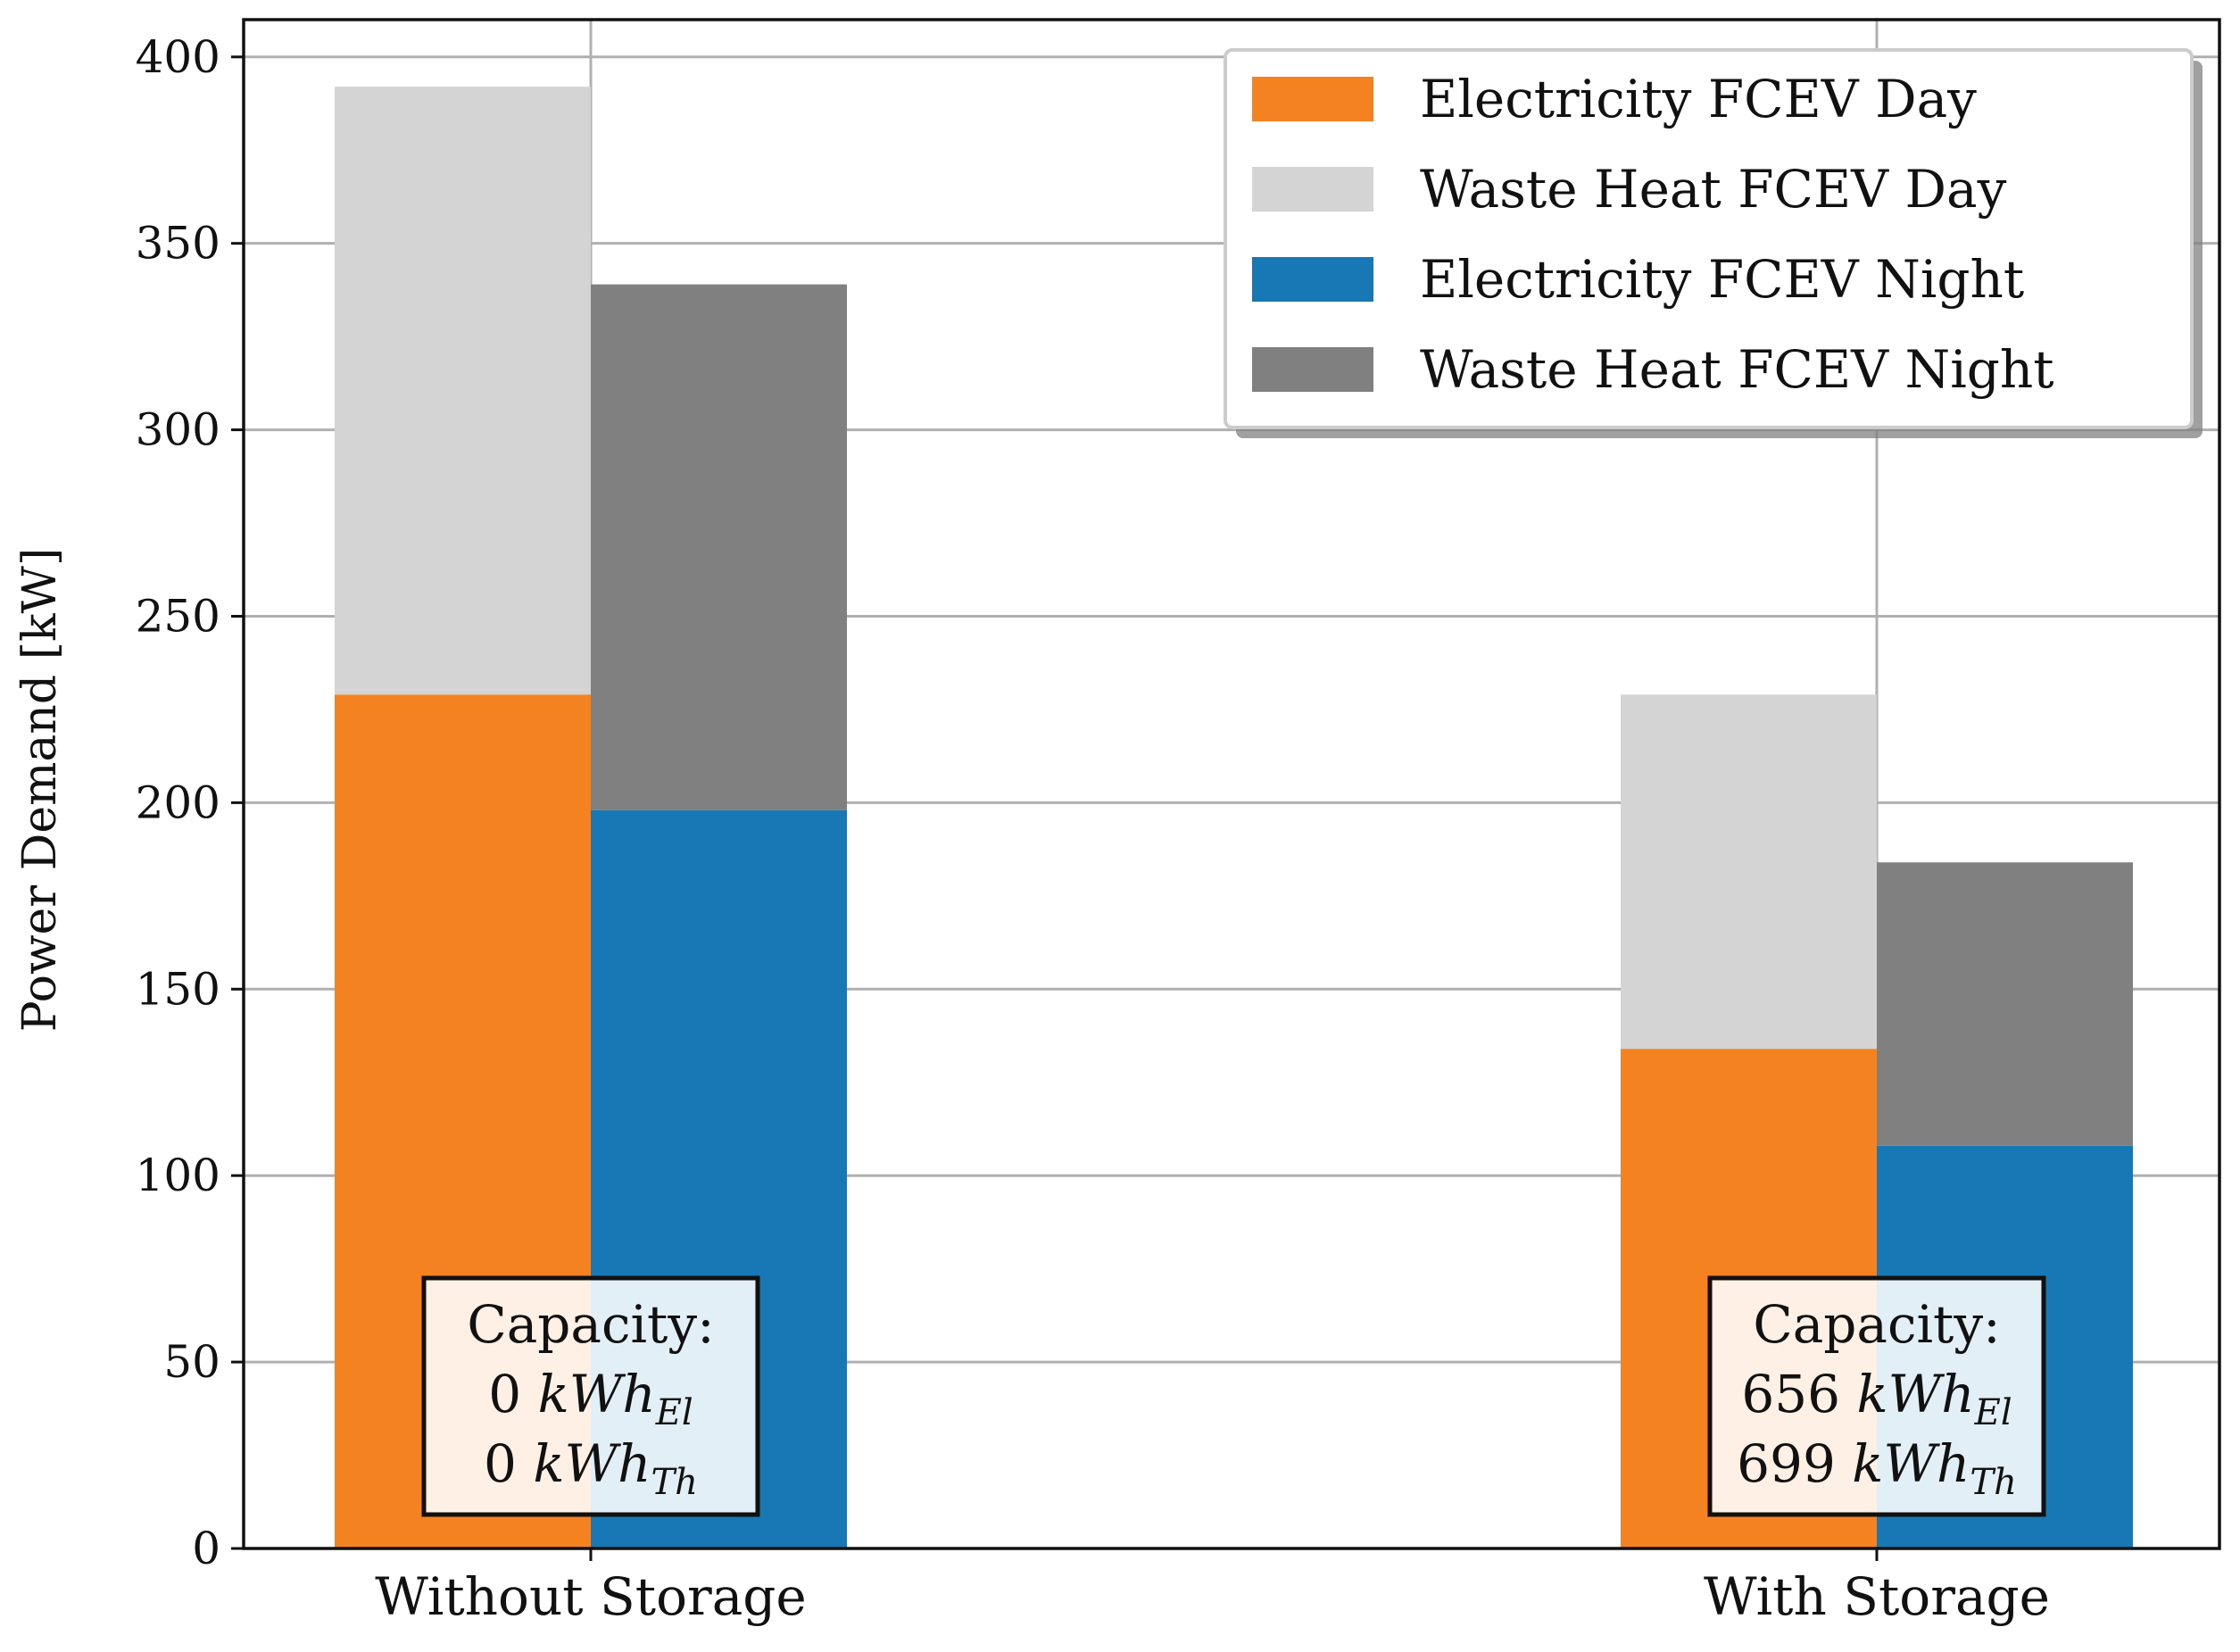  What do you see at coordinates (178, 802) in the screenshot?
I see `y-tick-label: 200` at bounding box center [178, 802].